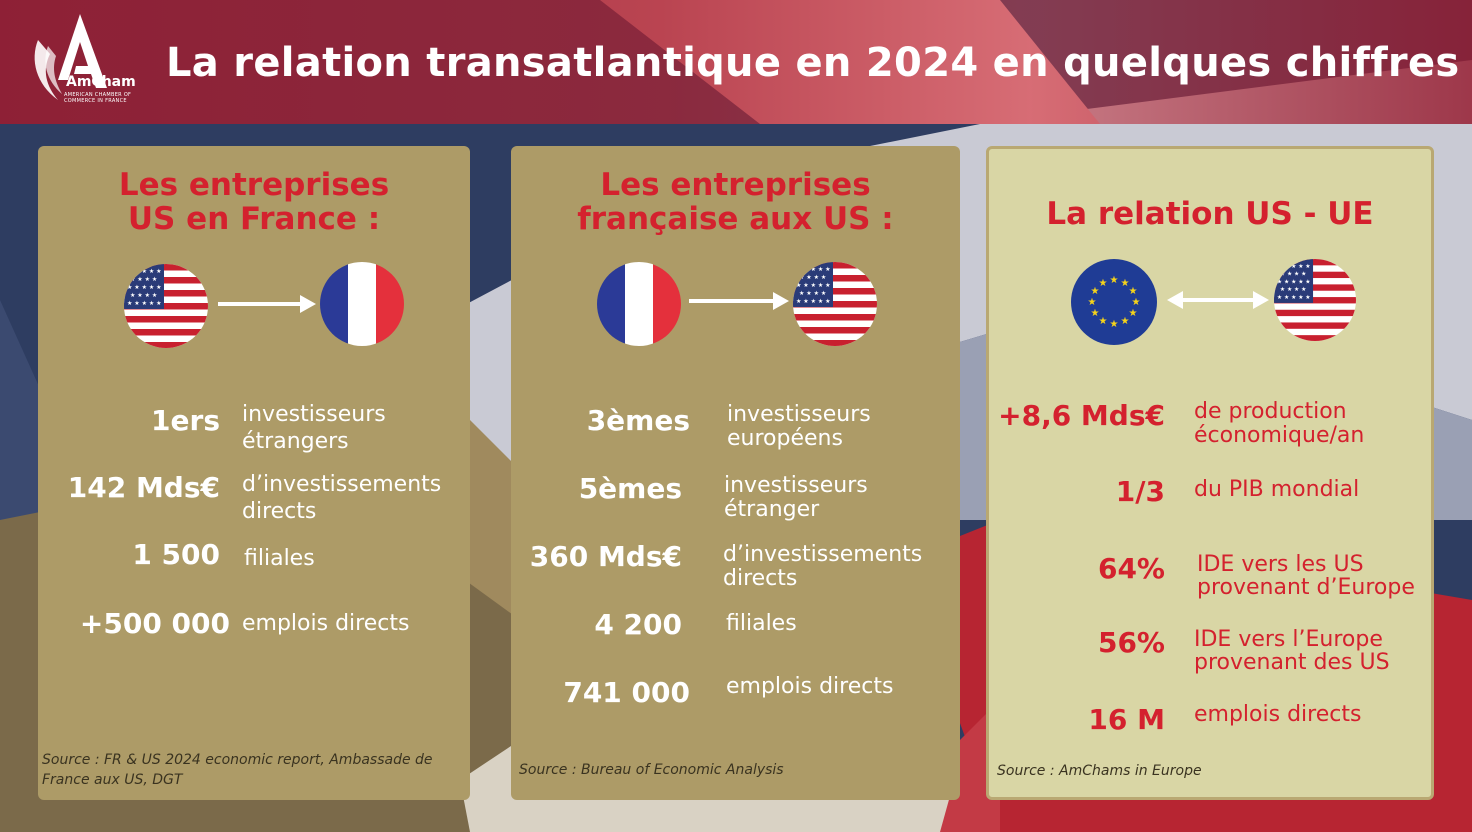  I want to click on stat-value: 1ers, so click(185, 420).